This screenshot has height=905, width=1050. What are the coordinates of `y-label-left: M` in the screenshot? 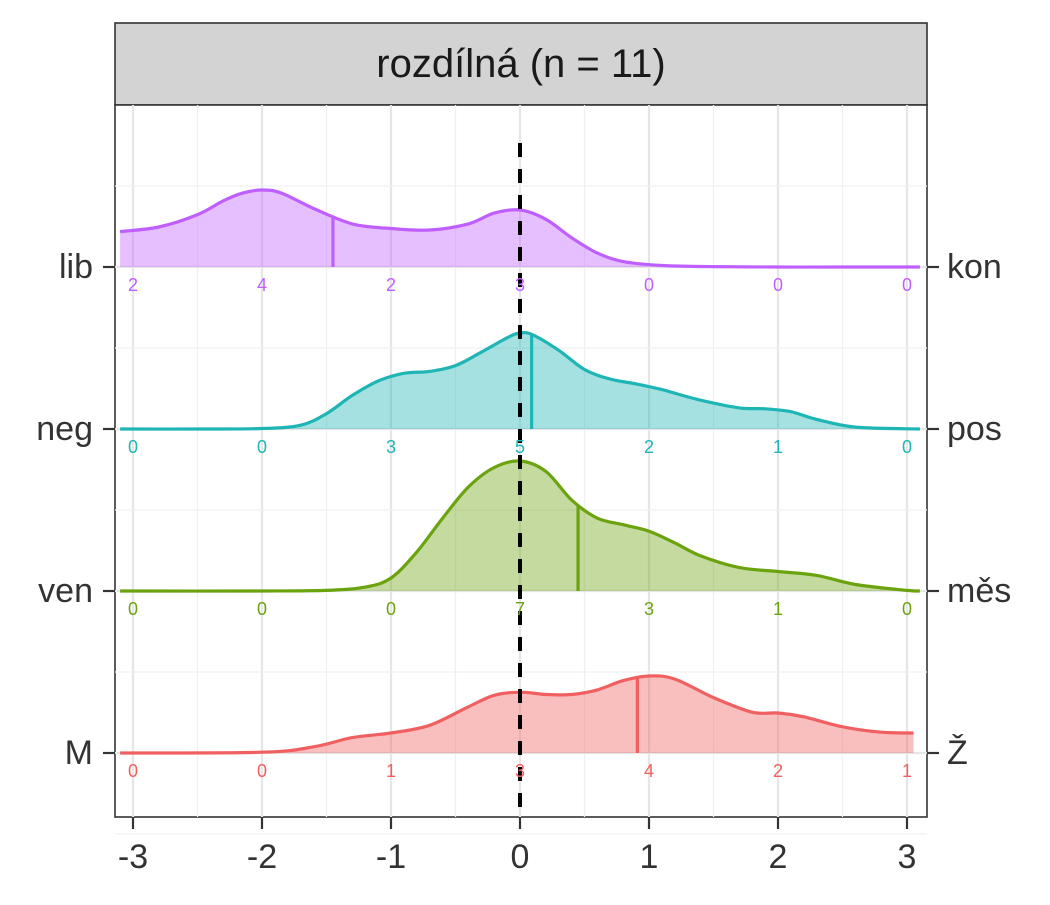 It's located at (79, 753).